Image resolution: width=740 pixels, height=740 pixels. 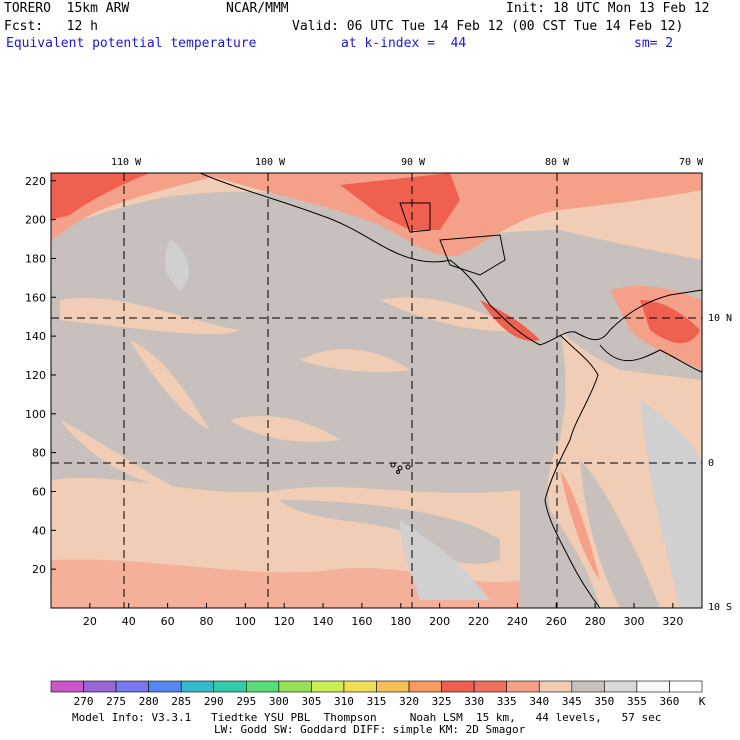 What do you see at coordinates (51, 26) in the screenshot?
I see `forecast-hour: Fcst: 12 h` at bounding box center [51, 26].